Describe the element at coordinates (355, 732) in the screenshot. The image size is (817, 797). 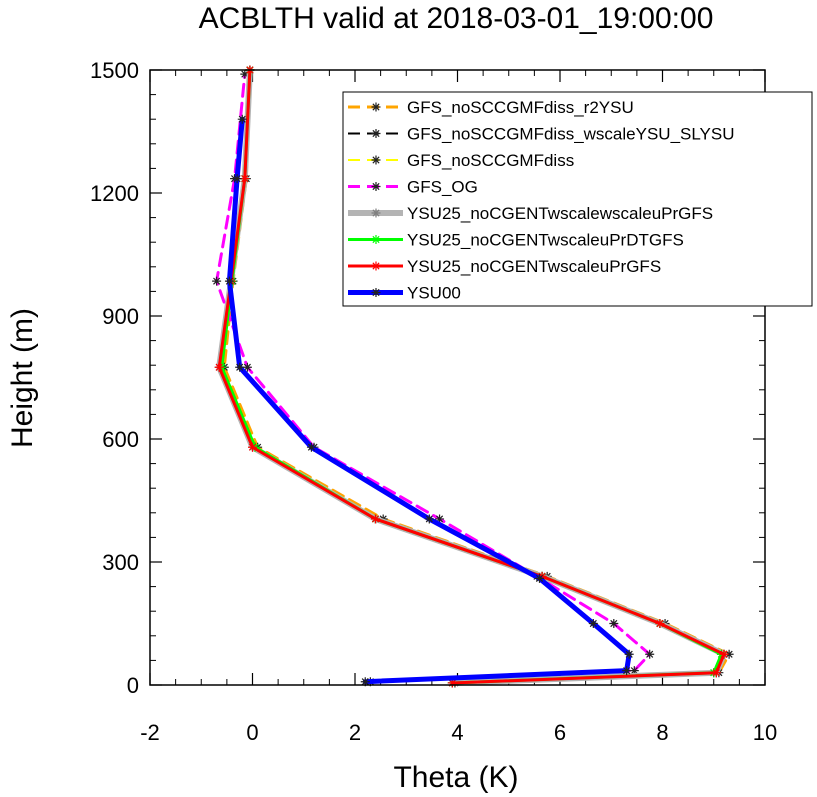
I see `x-tick-label: 2` at that location.